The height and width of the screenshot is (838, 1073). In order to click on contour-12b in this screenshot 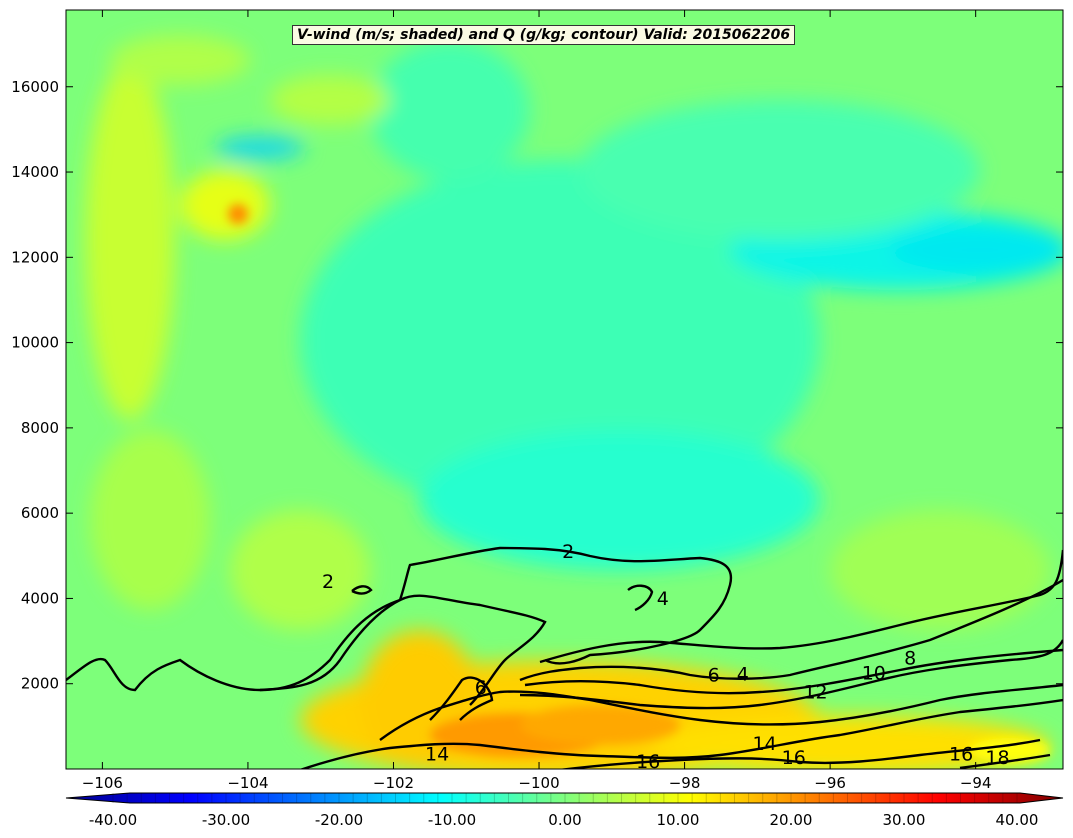, I will do `click(721, 712)`.